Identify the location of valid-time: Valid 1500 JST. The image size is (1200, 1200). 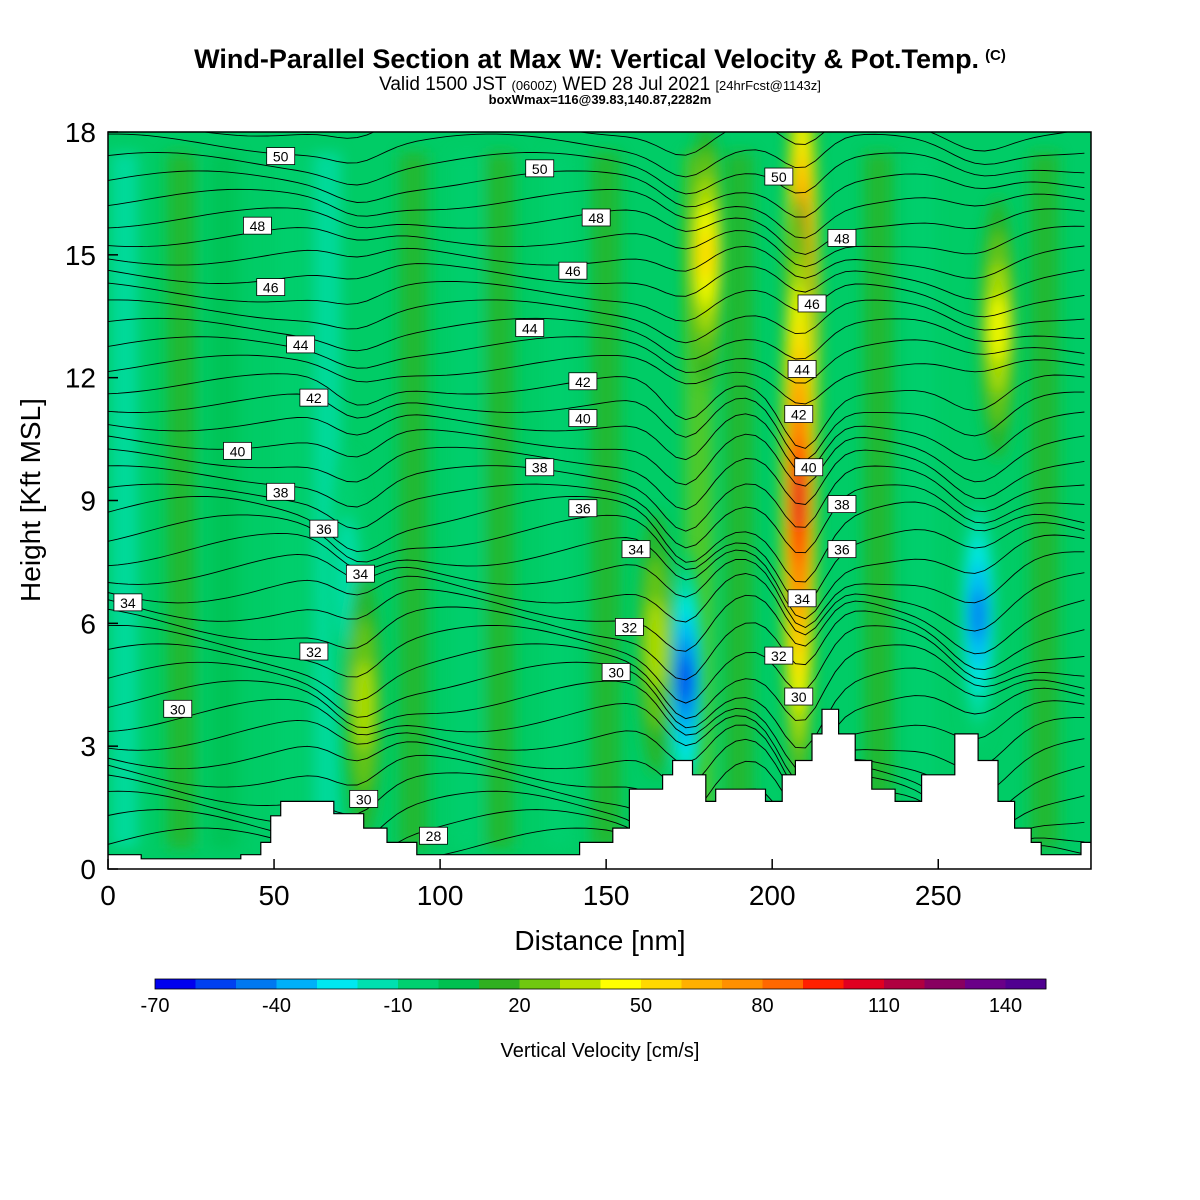
(443, 84).